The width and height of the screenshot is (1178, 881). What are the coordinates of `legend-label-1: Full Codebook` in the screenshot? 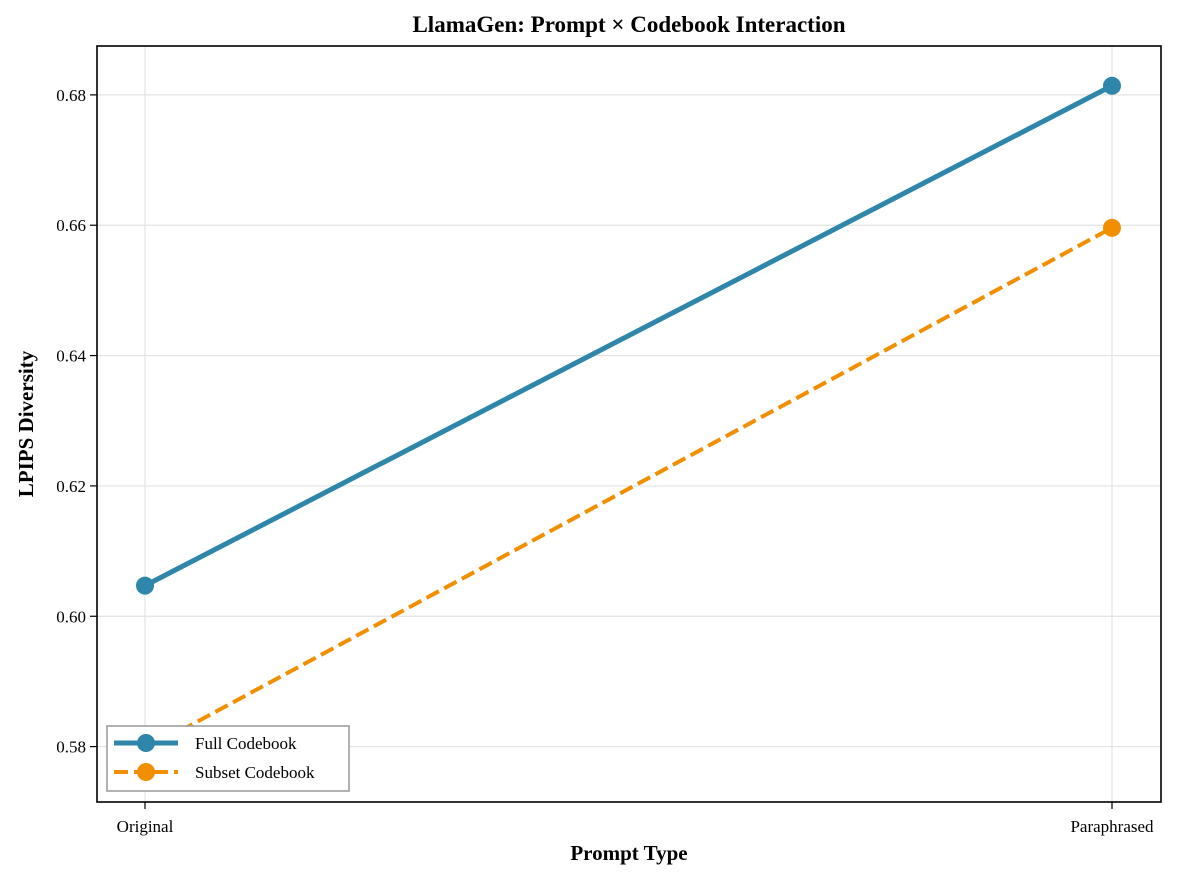 It's located at (246, 743).